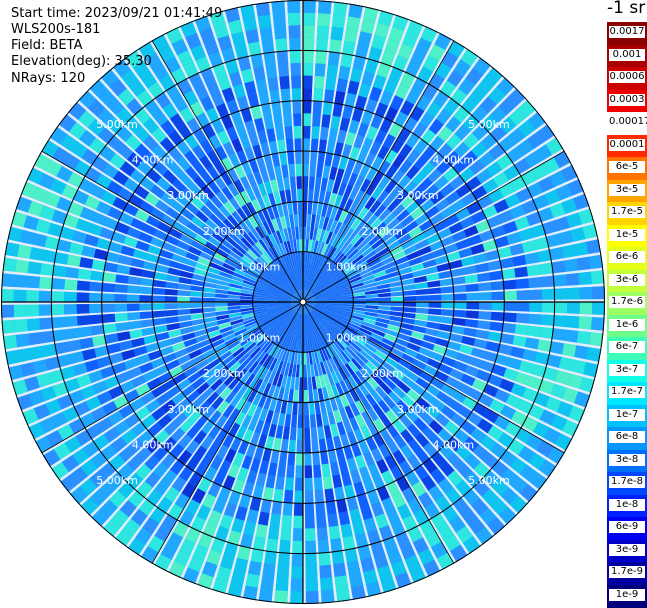 The height and width of the screenshot is (608, 647). Describe the element at coordinates (627, 99) in the screenshot. I see `legend-tick-label: 0.0003` at that location.